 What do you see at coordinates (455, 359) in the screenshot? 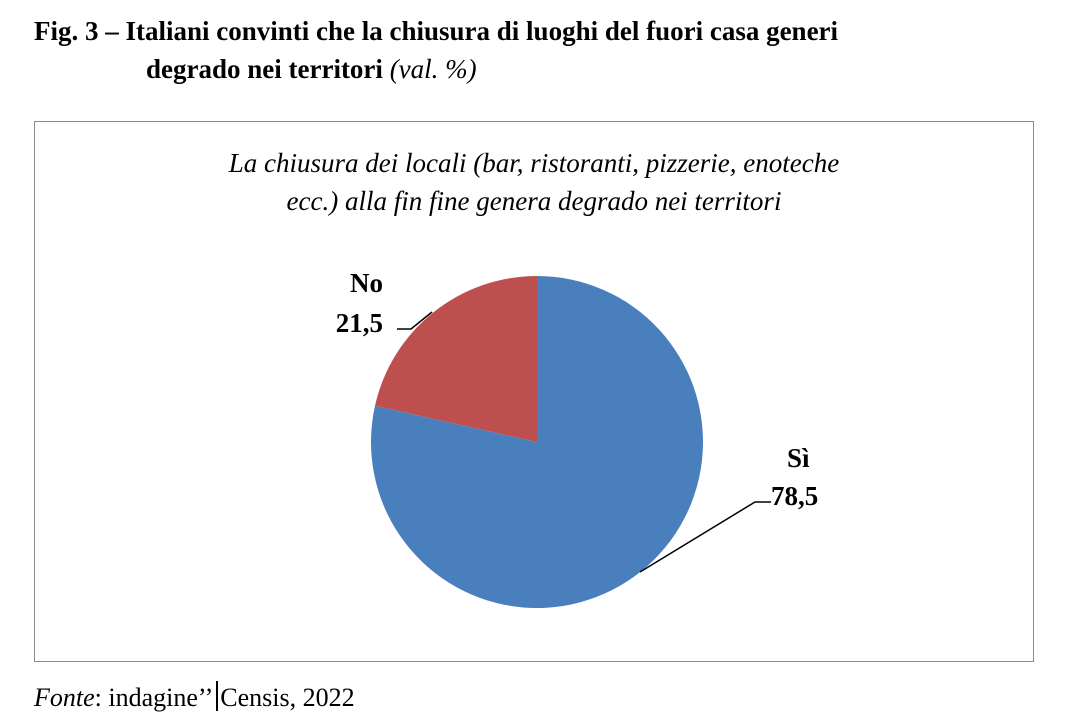
I see `pie-slice-no` at bounding box center [455, 359].